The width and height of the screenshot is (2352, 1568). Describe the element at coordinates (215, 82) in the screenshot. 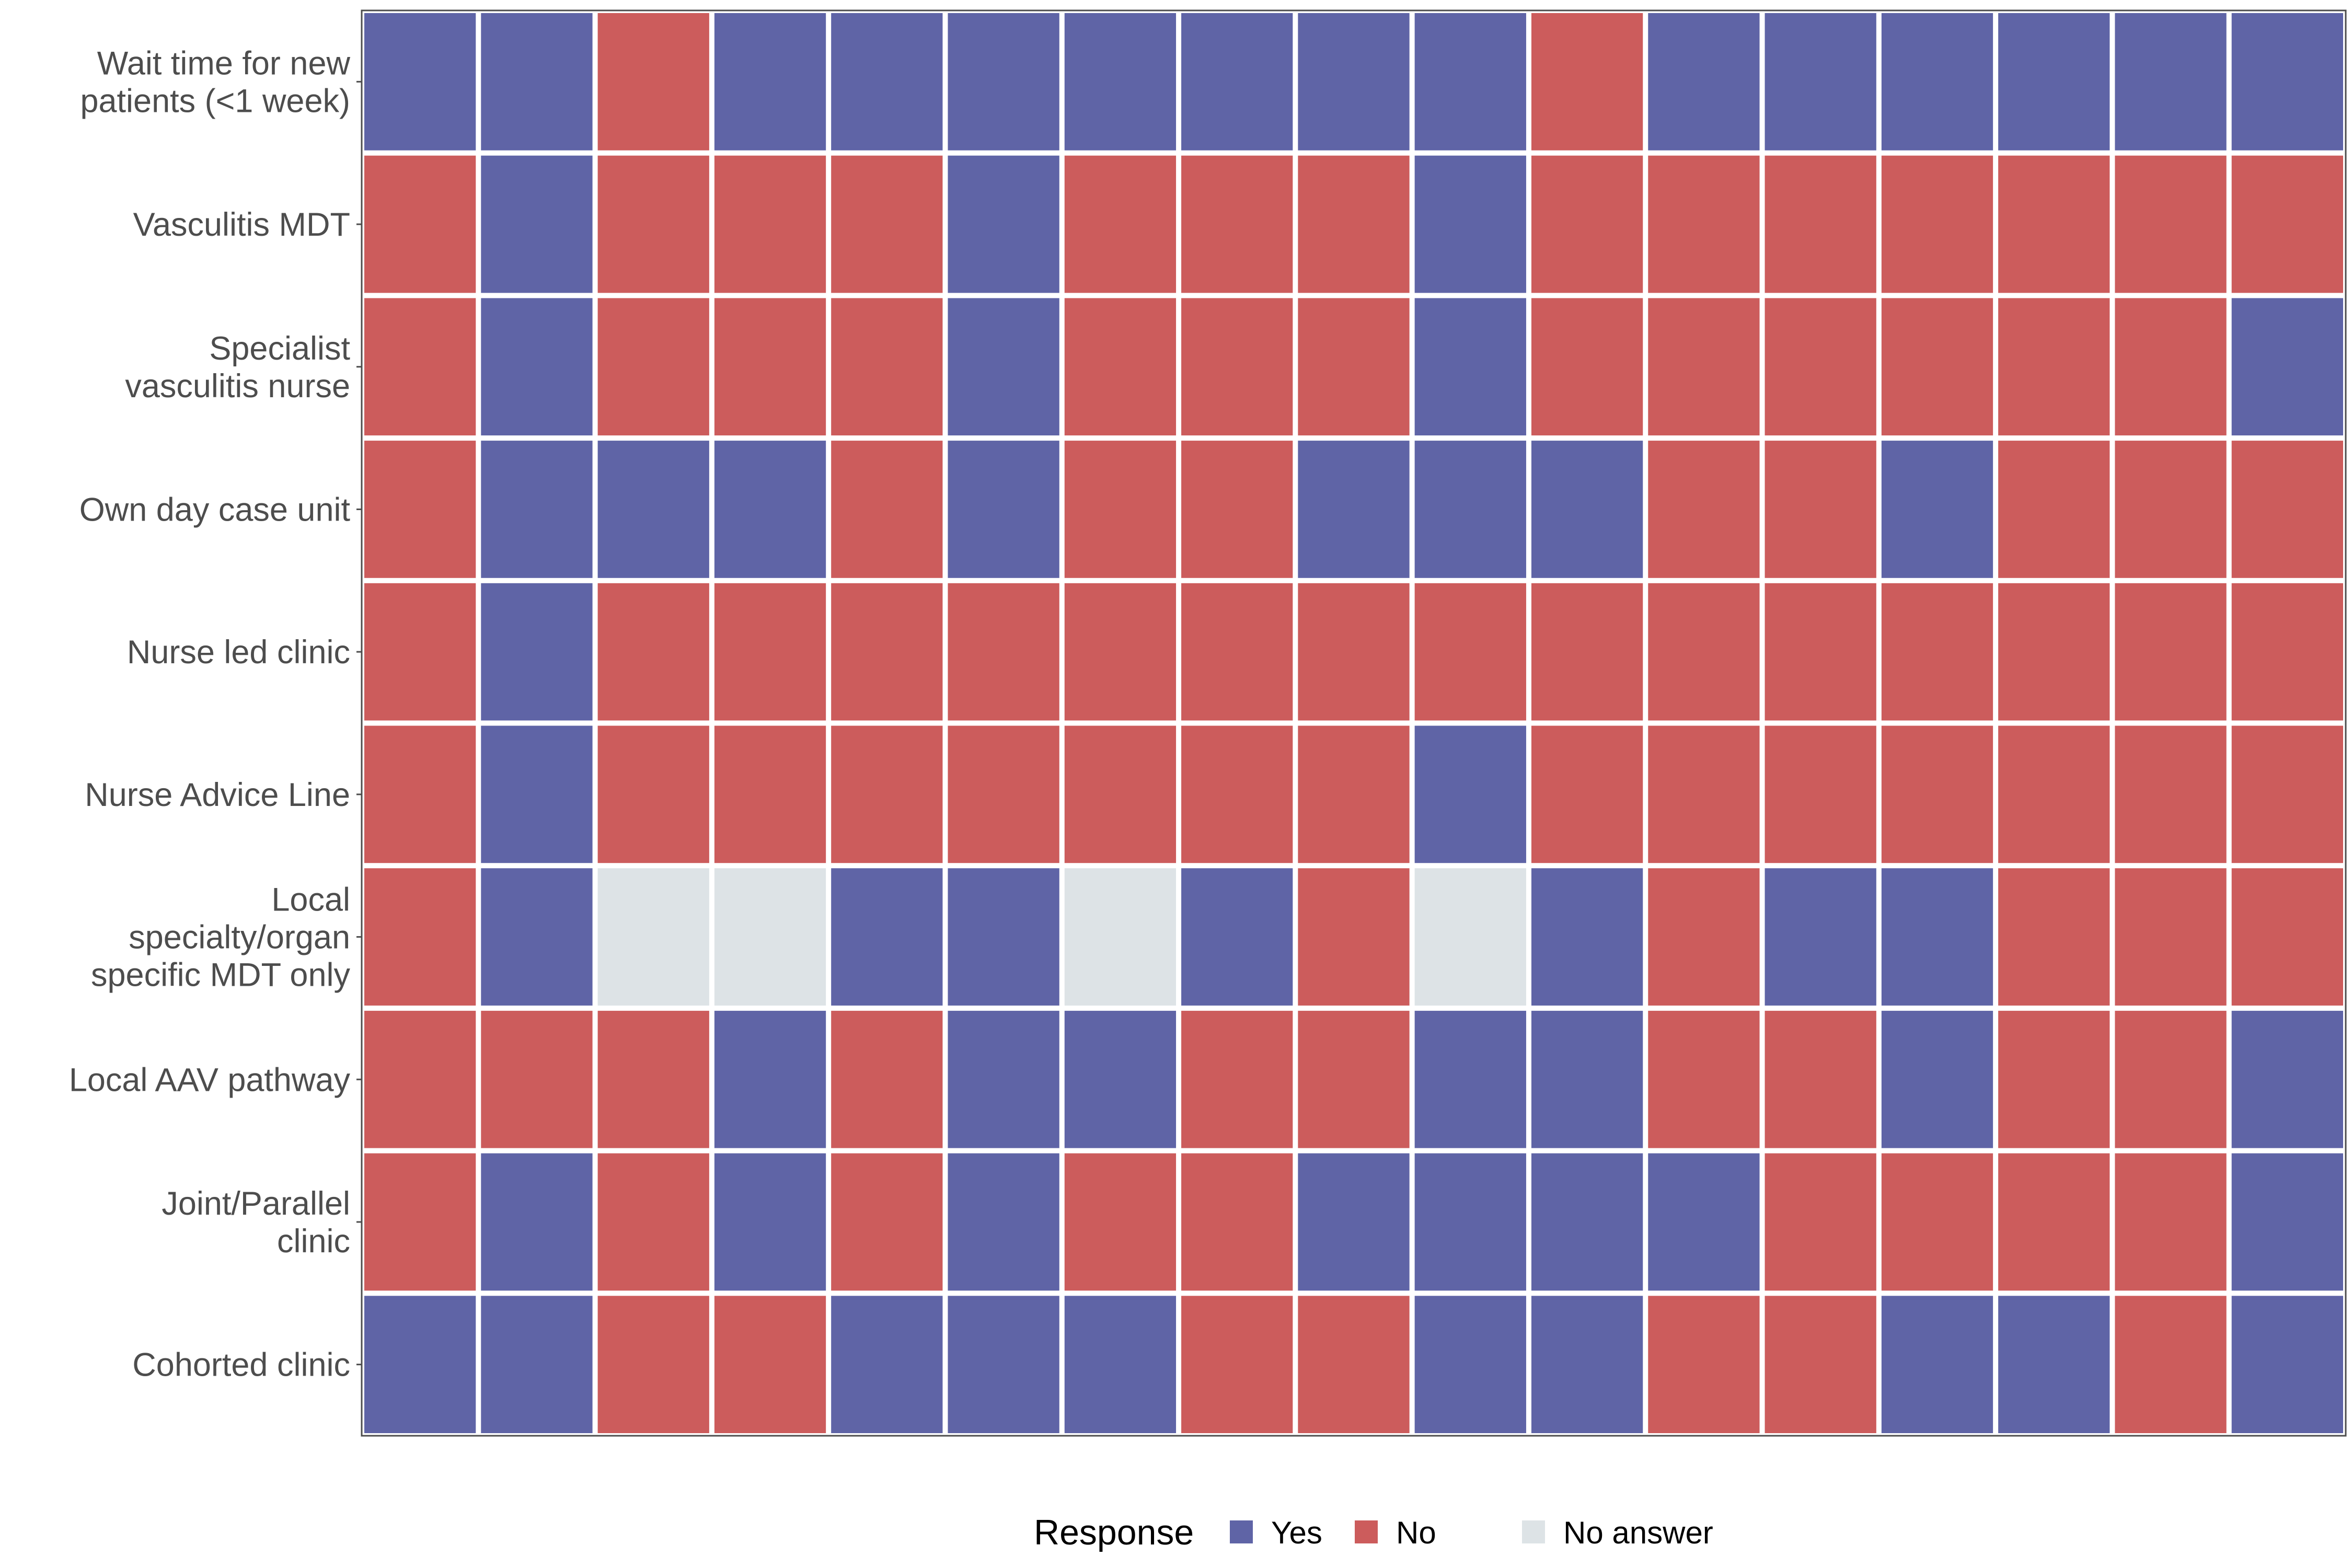

I see `y-tick-label: Wait time for new patients (<1 week)` at that location.